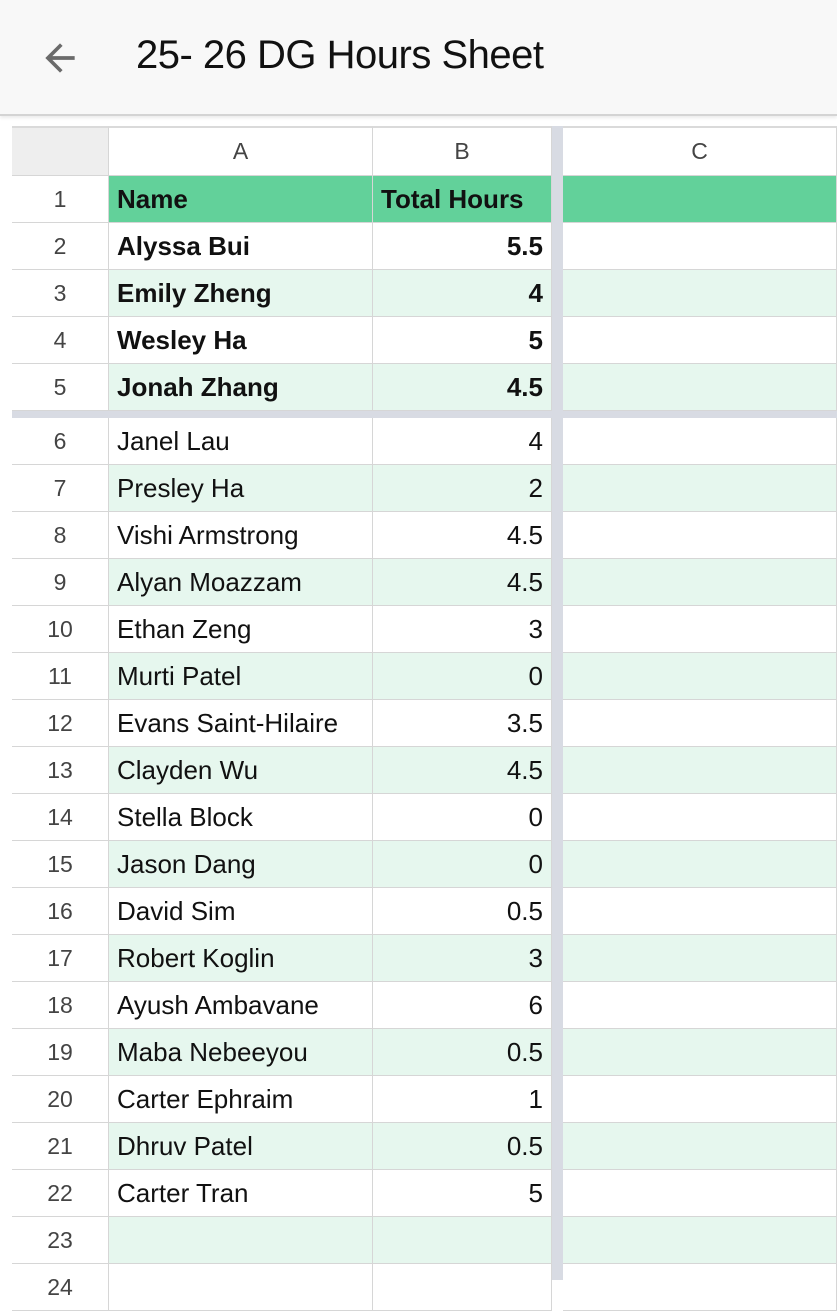 The height and width of the screenshot is (1311, 837). I want to click on row-16-name-cell: David Sim, so click(241, 911).